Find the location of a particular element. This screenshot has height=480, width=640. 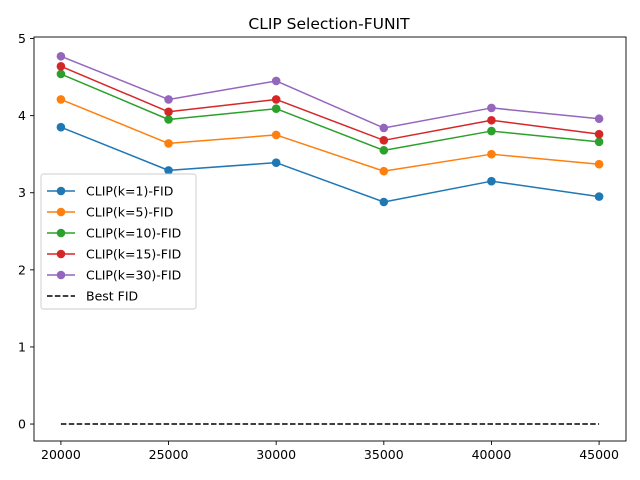

y-tick-label: 2 is located at coordinates (22, 269).